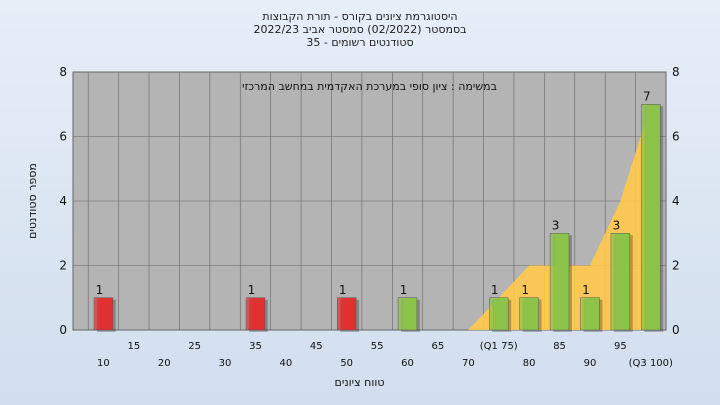  Describe the element at coordinates (32, 201) in the screenshot. I see `y-axis-label: מספר סטודנטים` at that location.